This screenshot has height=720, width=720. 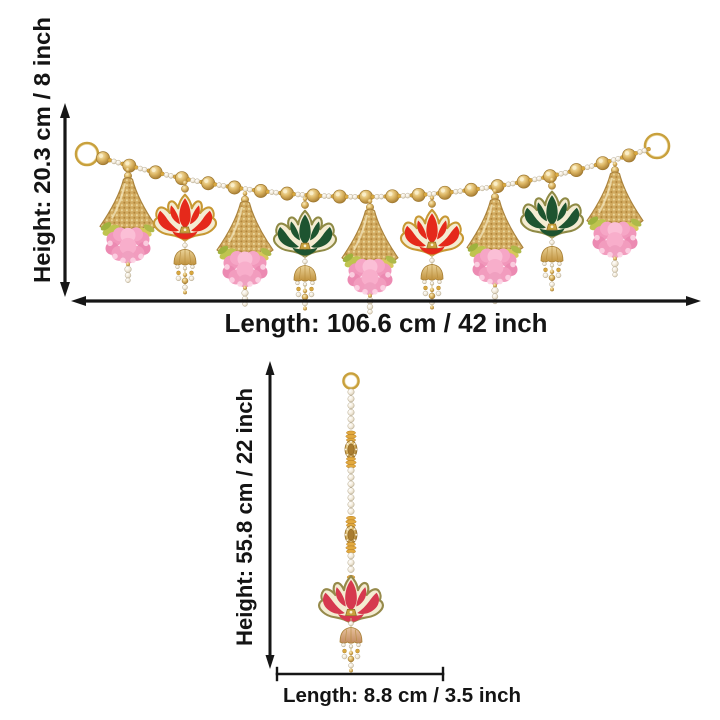 What do you see at coordinates (351, 599) in the screenshot?
I see `latkan-lotus` at bounding box center [351, 599].